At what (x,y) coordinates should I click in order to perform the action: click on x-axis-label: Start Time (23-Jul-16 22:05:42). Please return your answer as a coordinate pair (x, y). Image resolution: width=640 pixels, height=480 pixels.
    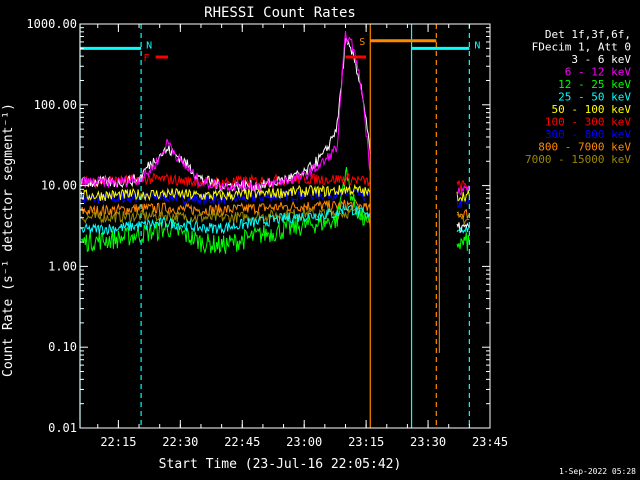
    Looking at the image, I should click on (280, 464).